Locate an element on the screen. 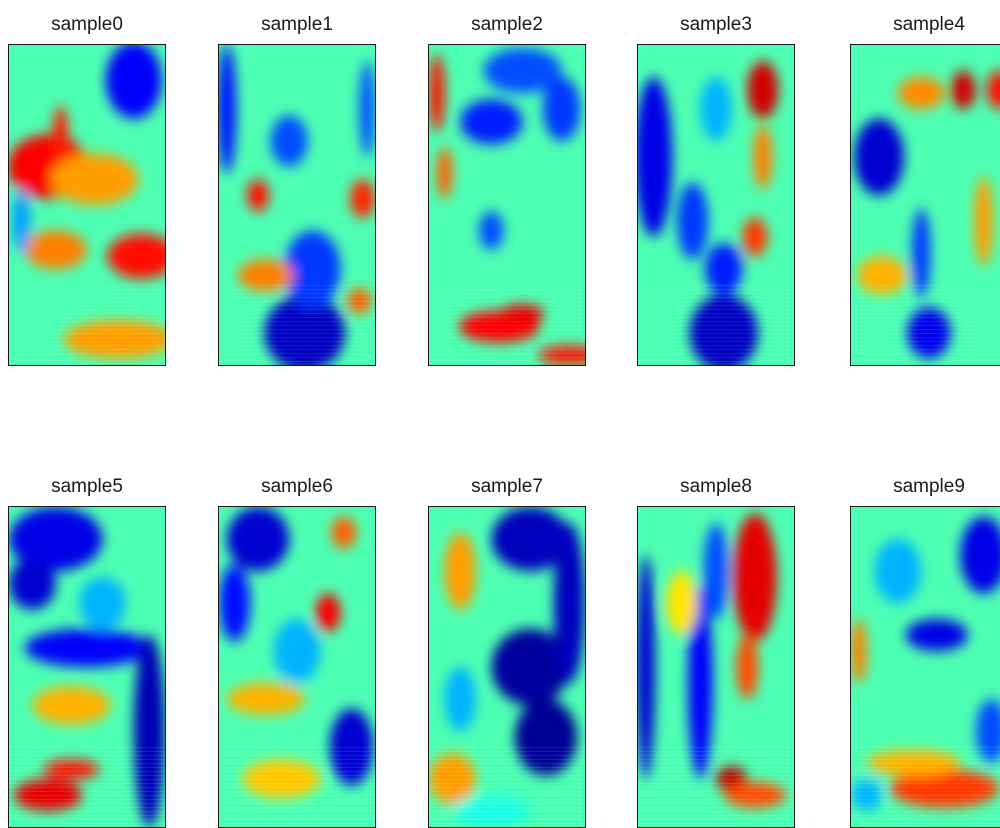  panel-title: sample2 is located at coordinates (507, 24).